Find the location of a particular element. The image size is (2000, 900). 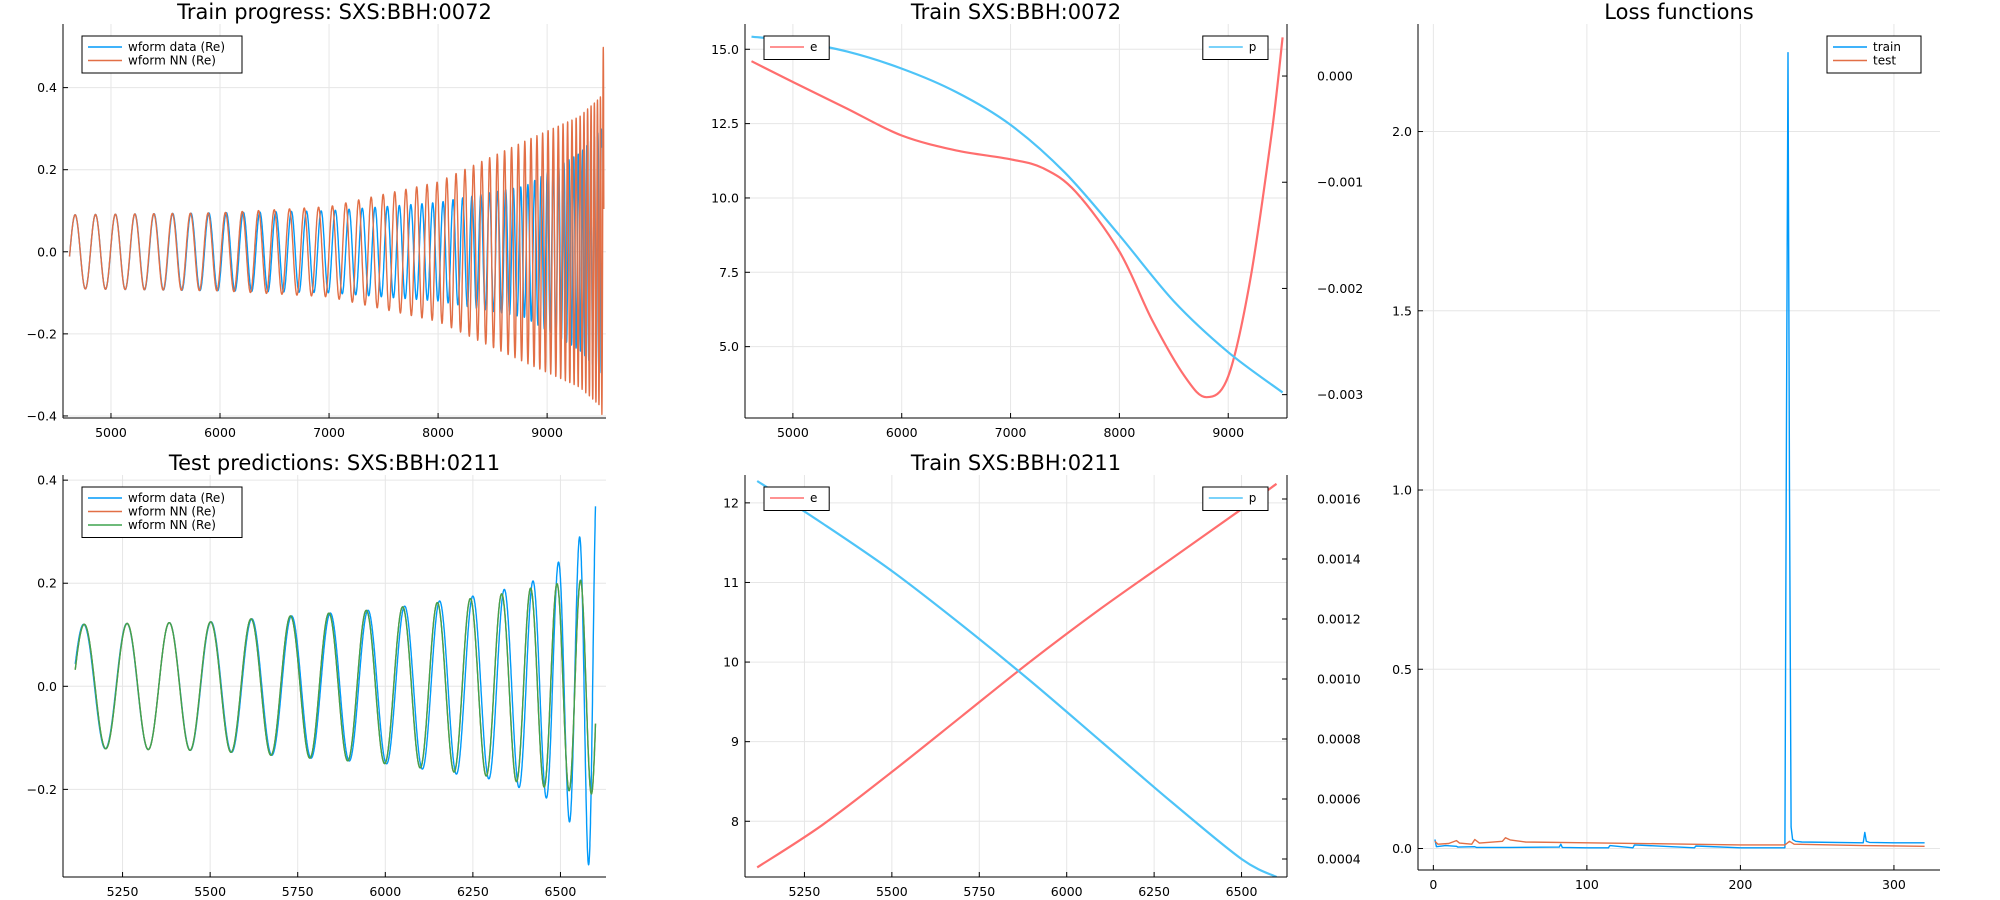

y2-tick-label: 0.0010 is located at coordinates (1339, 679).